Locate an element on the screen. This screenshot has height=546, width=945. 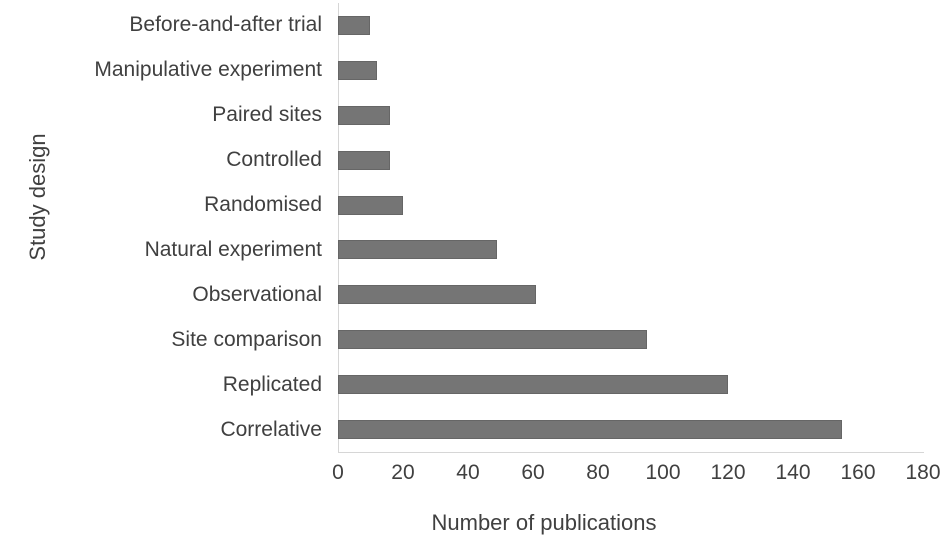
chart-row: Randomised is located at coordinates (472, 205).